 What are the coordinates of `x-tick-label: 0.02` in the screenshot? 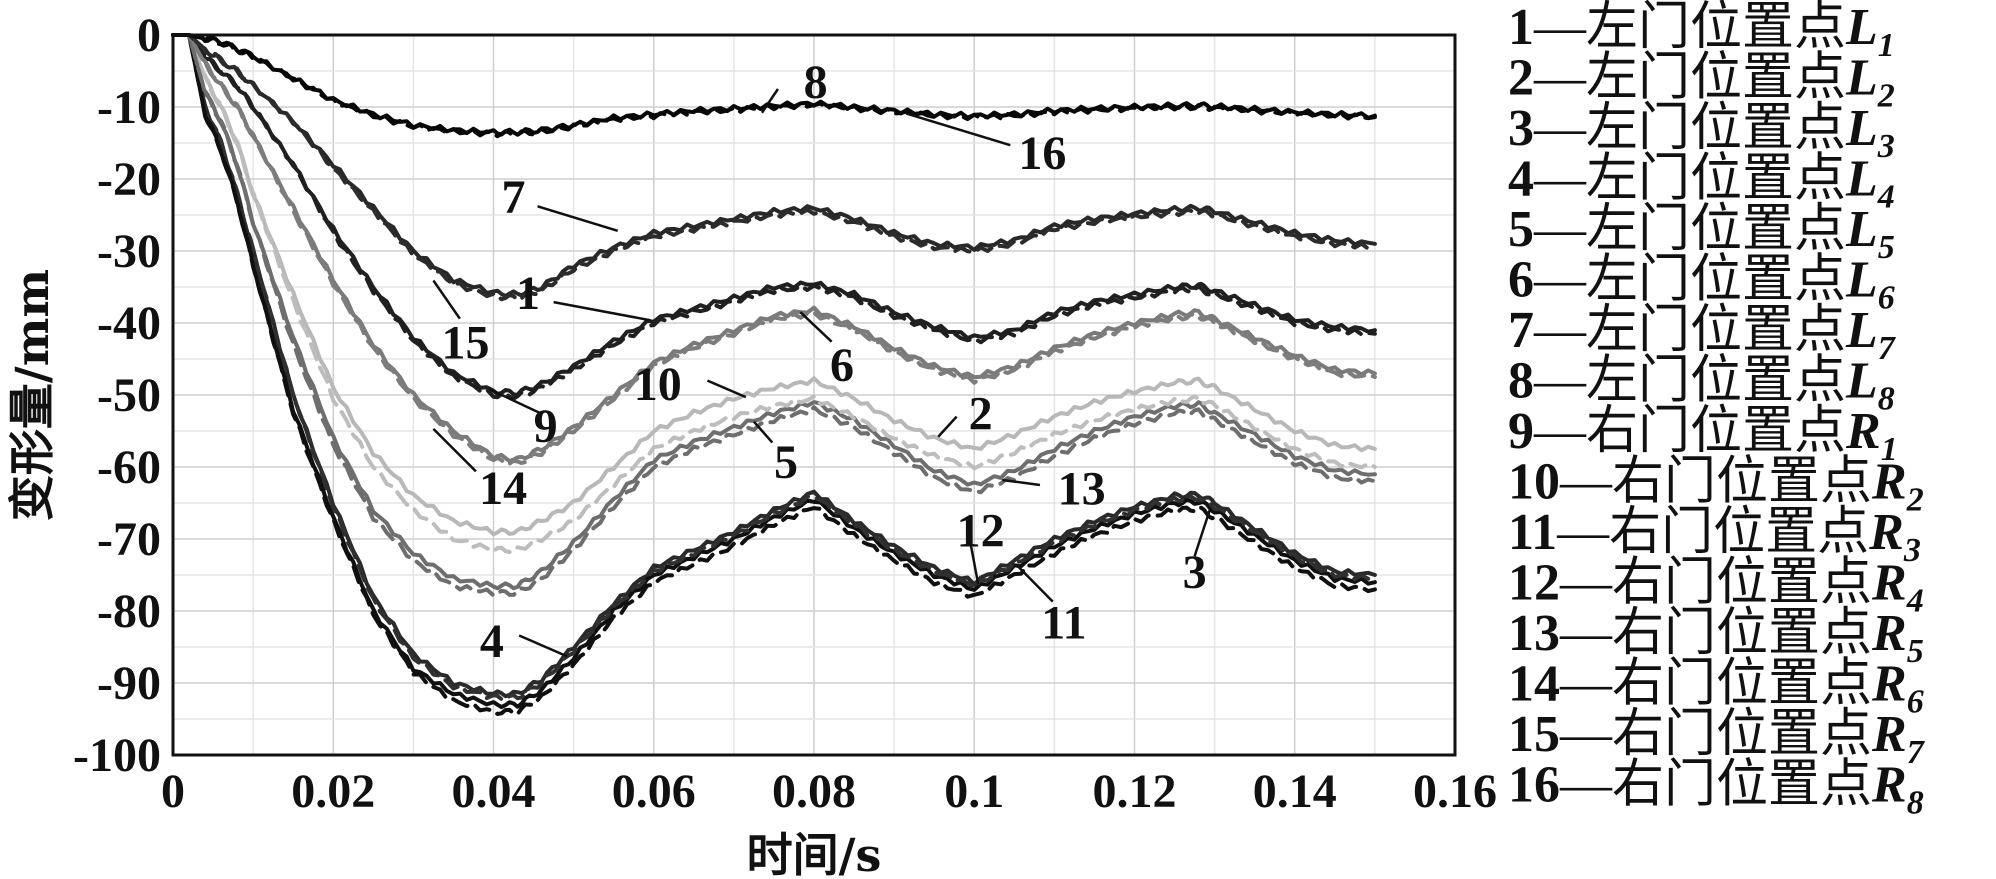 It's located at (333, 791).